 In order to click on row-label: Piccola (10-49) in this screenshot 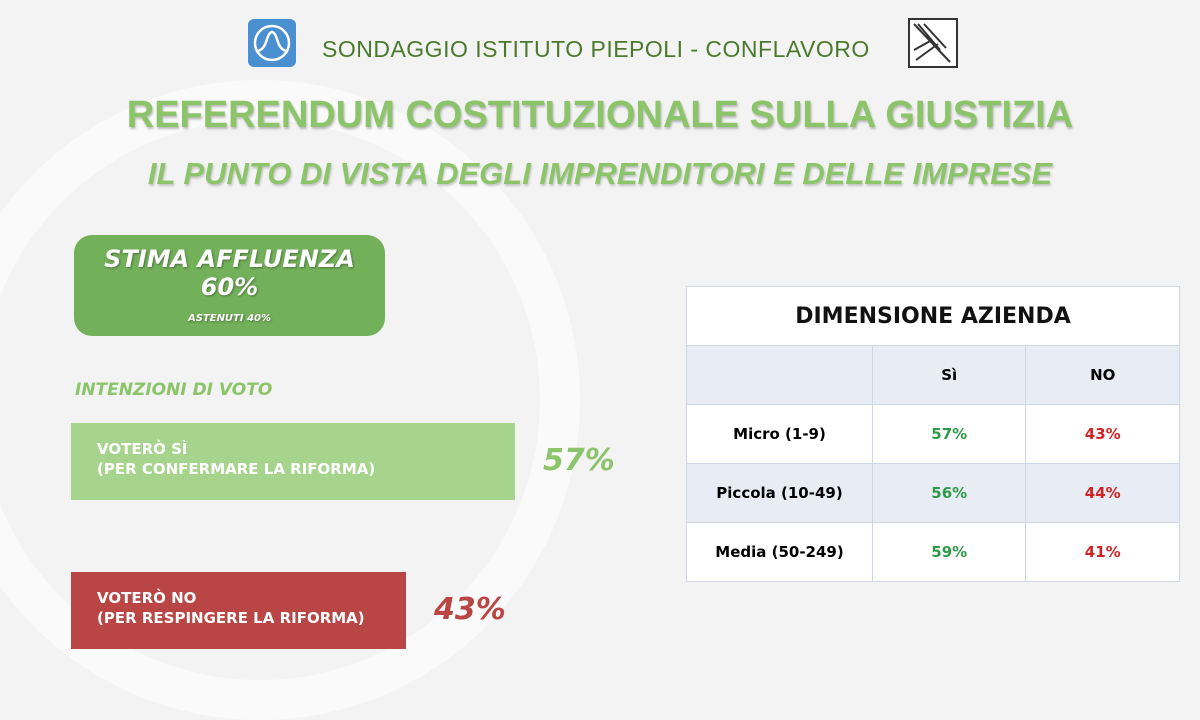, I will do `click(779, 493)`.